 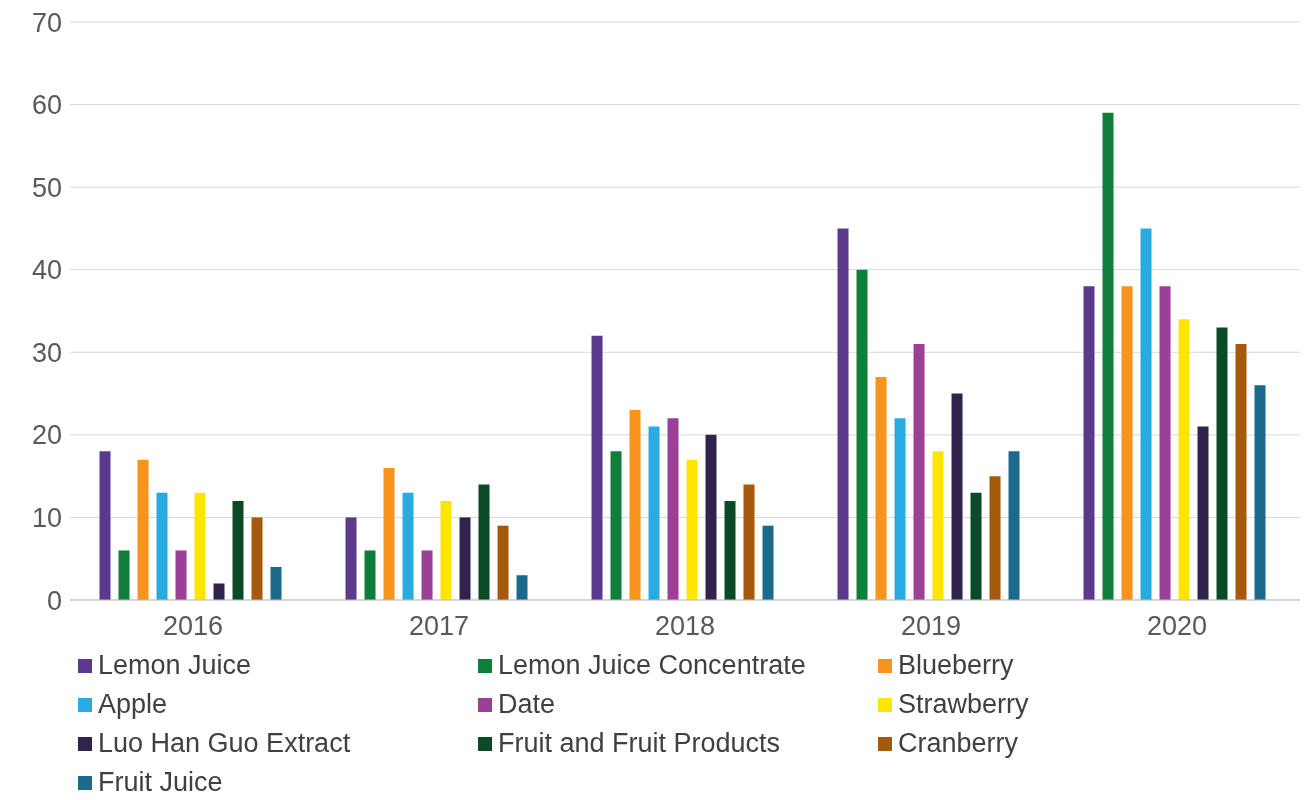 What do you see at coordinates (685, 626) in the screenshot?
I see `x-tick-label: 2018` at bounding box center [685, 626].